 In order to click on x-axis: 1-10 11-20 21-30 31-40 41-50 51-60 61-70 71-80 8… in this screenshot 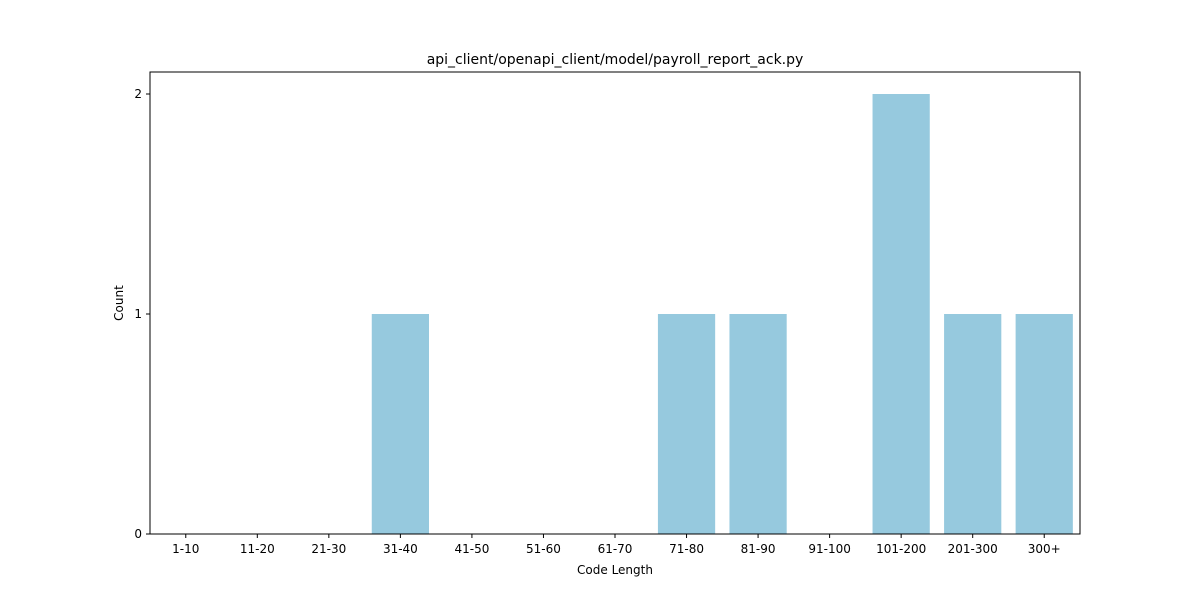, I will do `click(616, 545)`.